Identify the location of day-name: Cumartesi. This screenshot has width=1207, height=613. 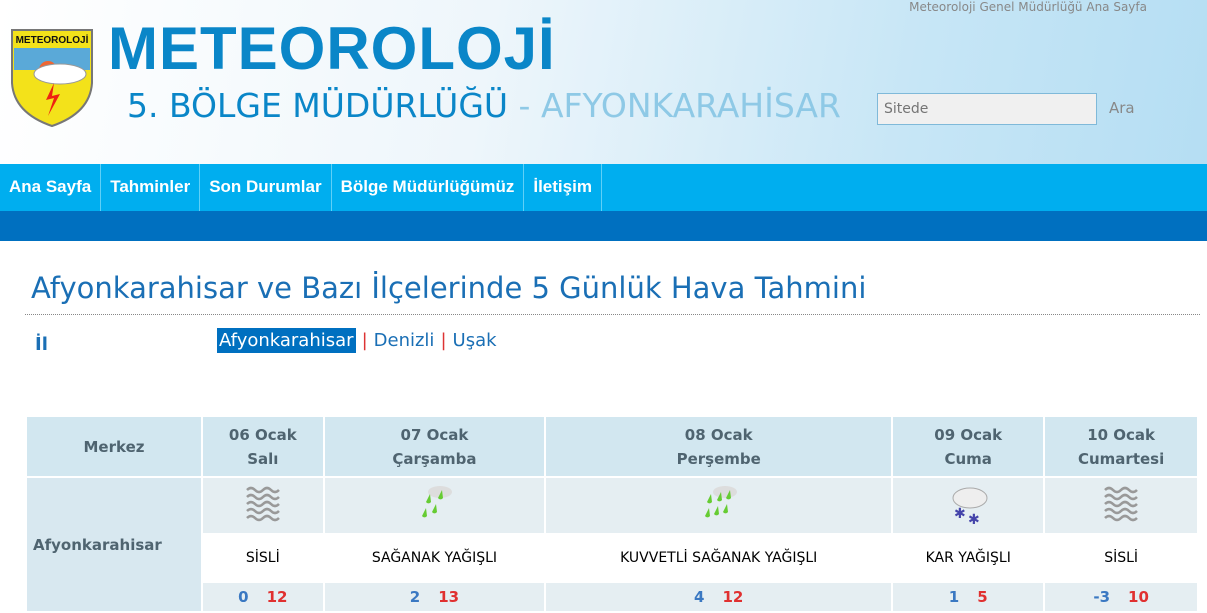
(1121, 458).